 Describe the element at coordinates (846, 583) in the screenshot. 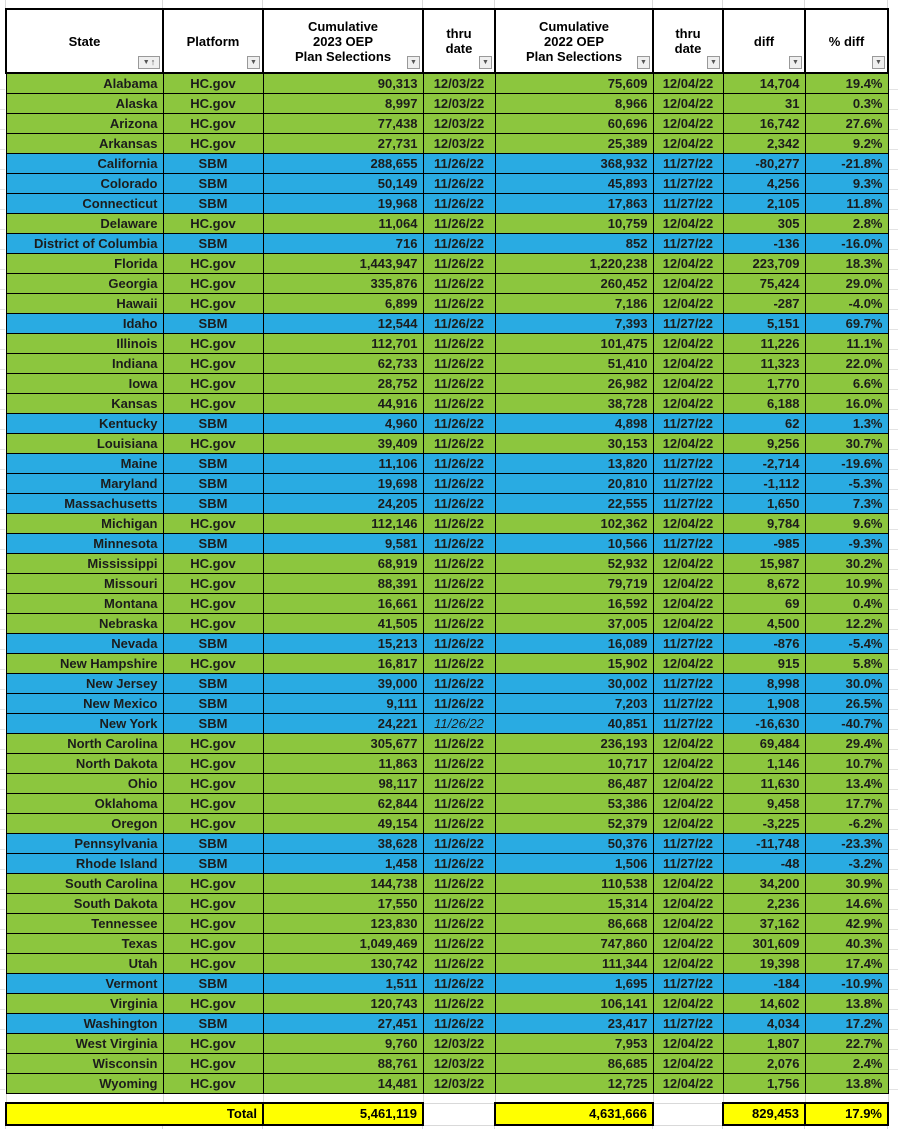

I see `pct-diff-cell: 10.9%` at that location.